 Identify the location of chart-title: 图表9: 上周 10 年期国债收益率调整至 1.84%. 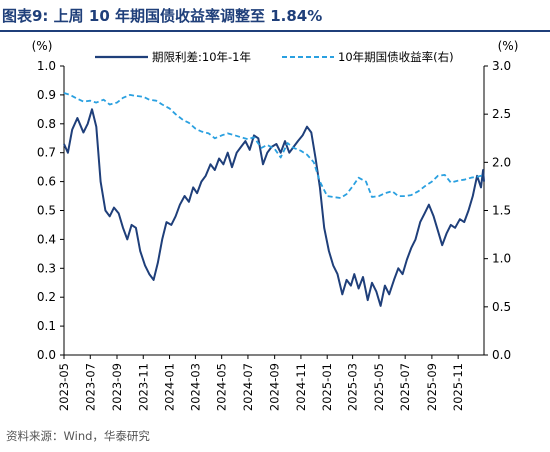
(162, 16).